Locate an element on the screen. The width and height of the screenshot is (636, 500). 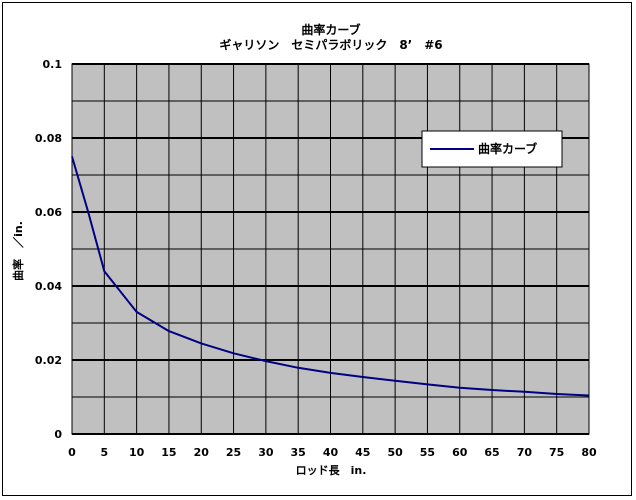
y-axis-label: 曲率 ／in. is located at coordinates (18, 251).